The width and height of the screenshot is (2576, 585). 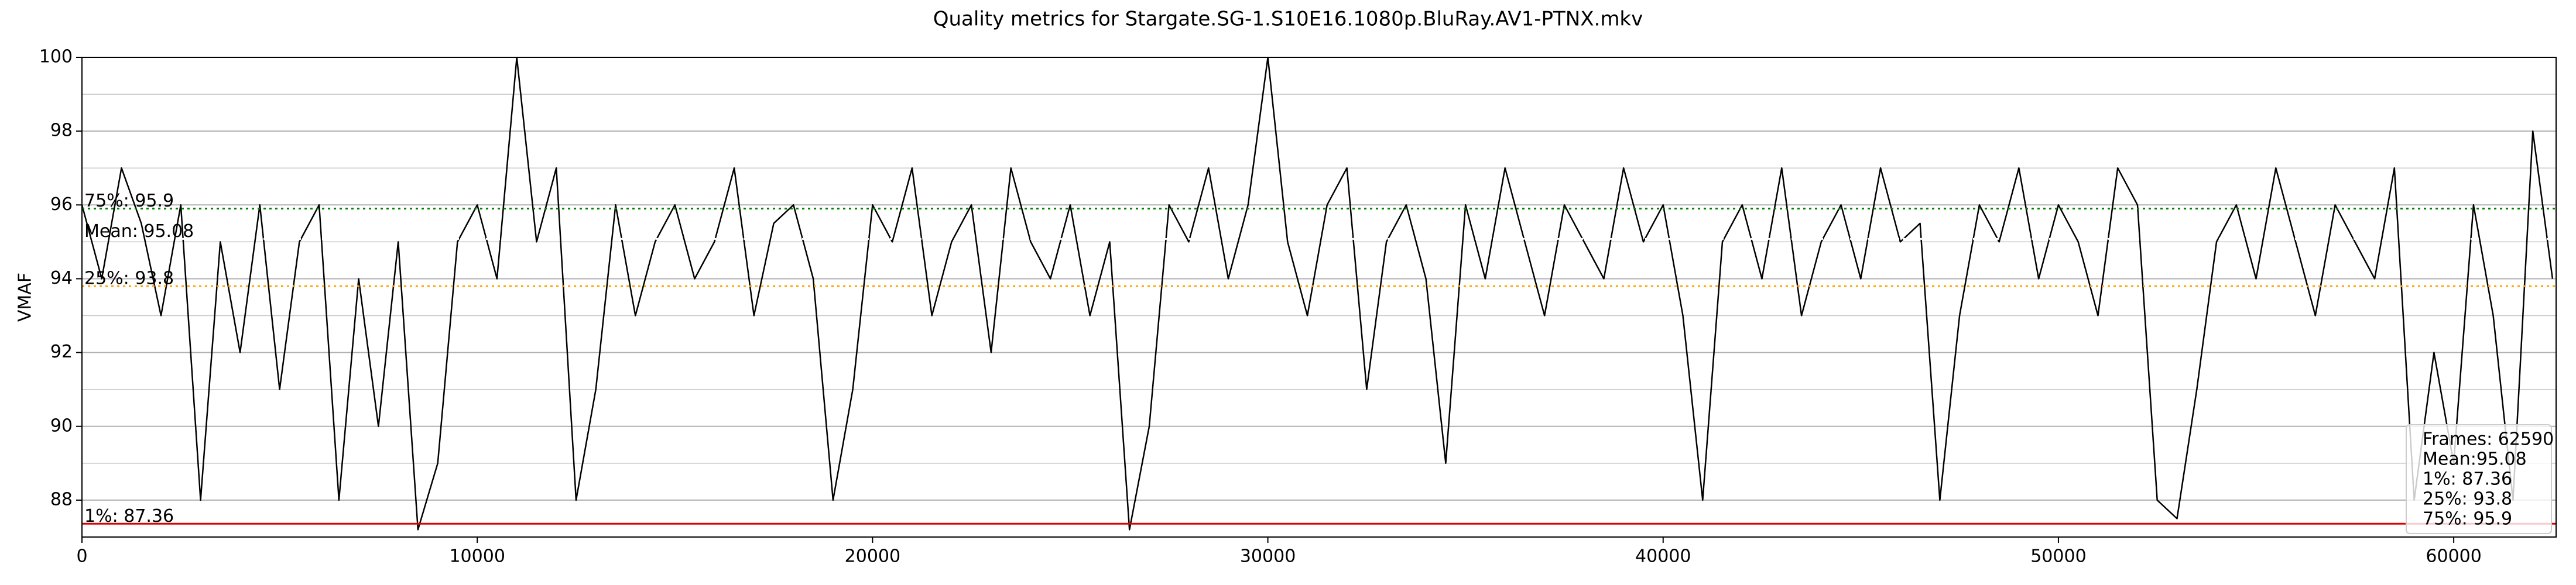 I want to click on reference-label: 25%: 93.8, so click(x=129, y=279).